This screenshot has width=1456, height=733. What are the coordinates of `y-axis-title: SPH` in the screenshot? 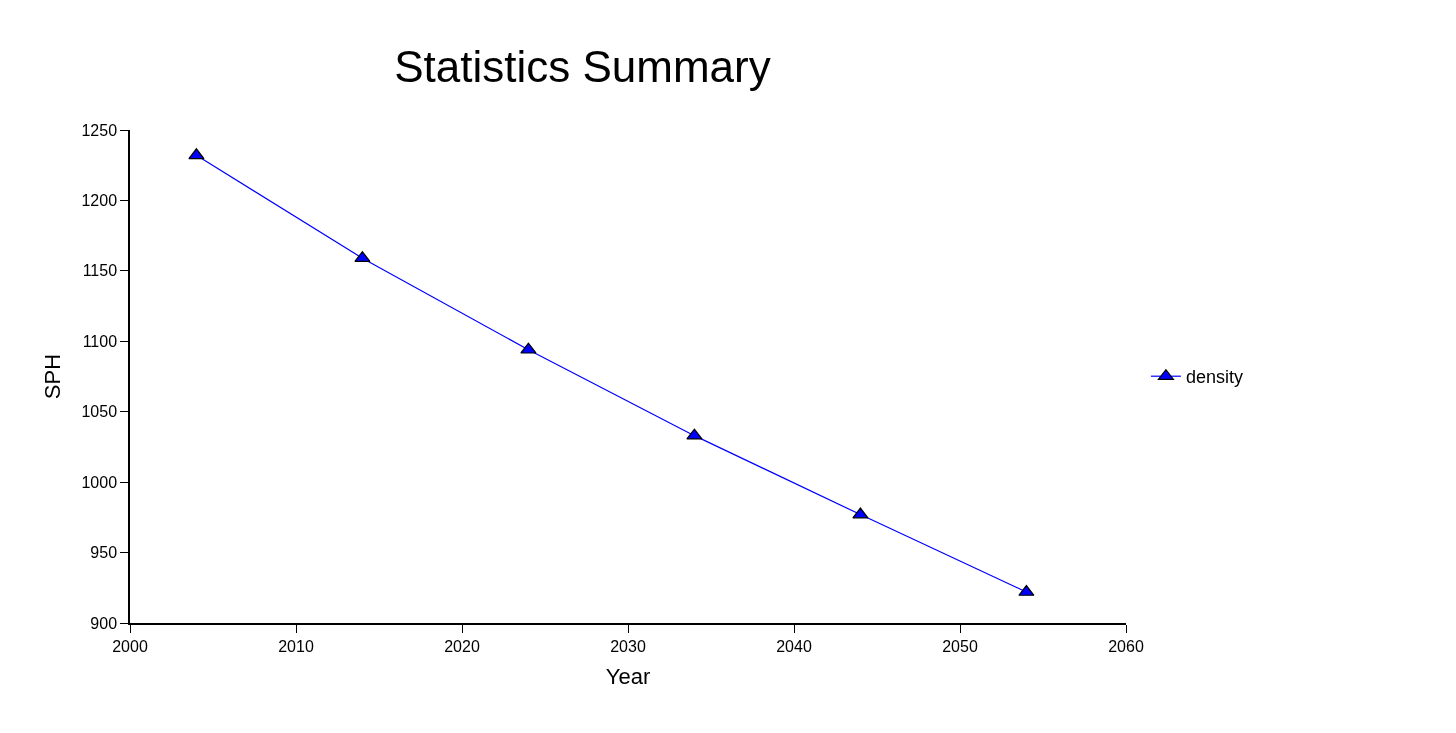 It's located at (52, 376).